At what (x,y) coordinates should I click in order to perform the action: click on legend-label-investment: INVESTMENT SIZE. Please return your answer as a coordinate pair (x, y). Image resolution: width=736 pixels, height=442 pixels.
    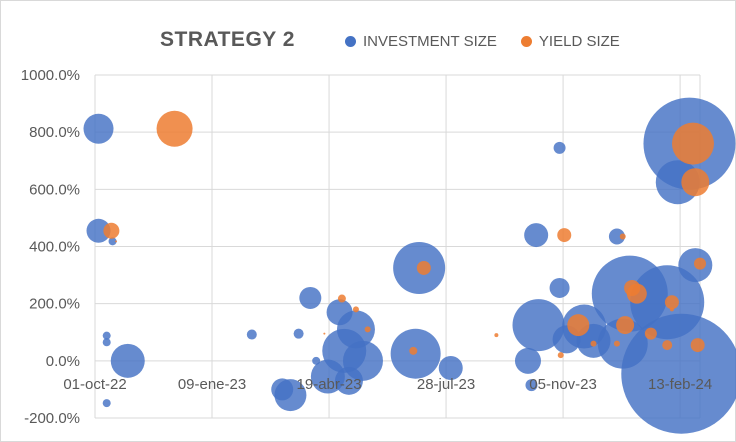
    Looking at the image, I should click on (430, 41).